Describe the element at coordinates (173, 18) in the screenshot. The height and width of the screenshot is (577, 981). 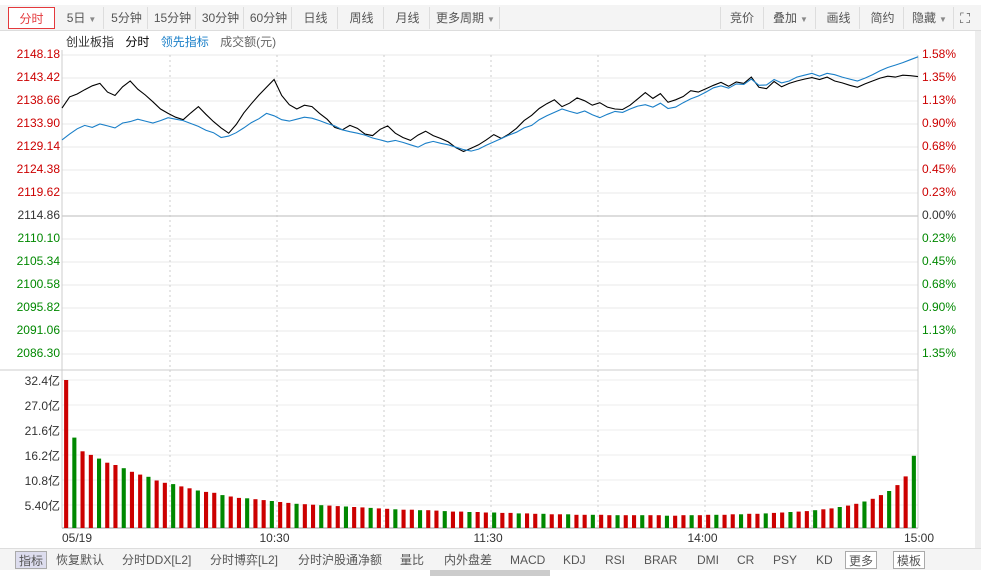
I see `tab-15min: 15分钟` at that location.